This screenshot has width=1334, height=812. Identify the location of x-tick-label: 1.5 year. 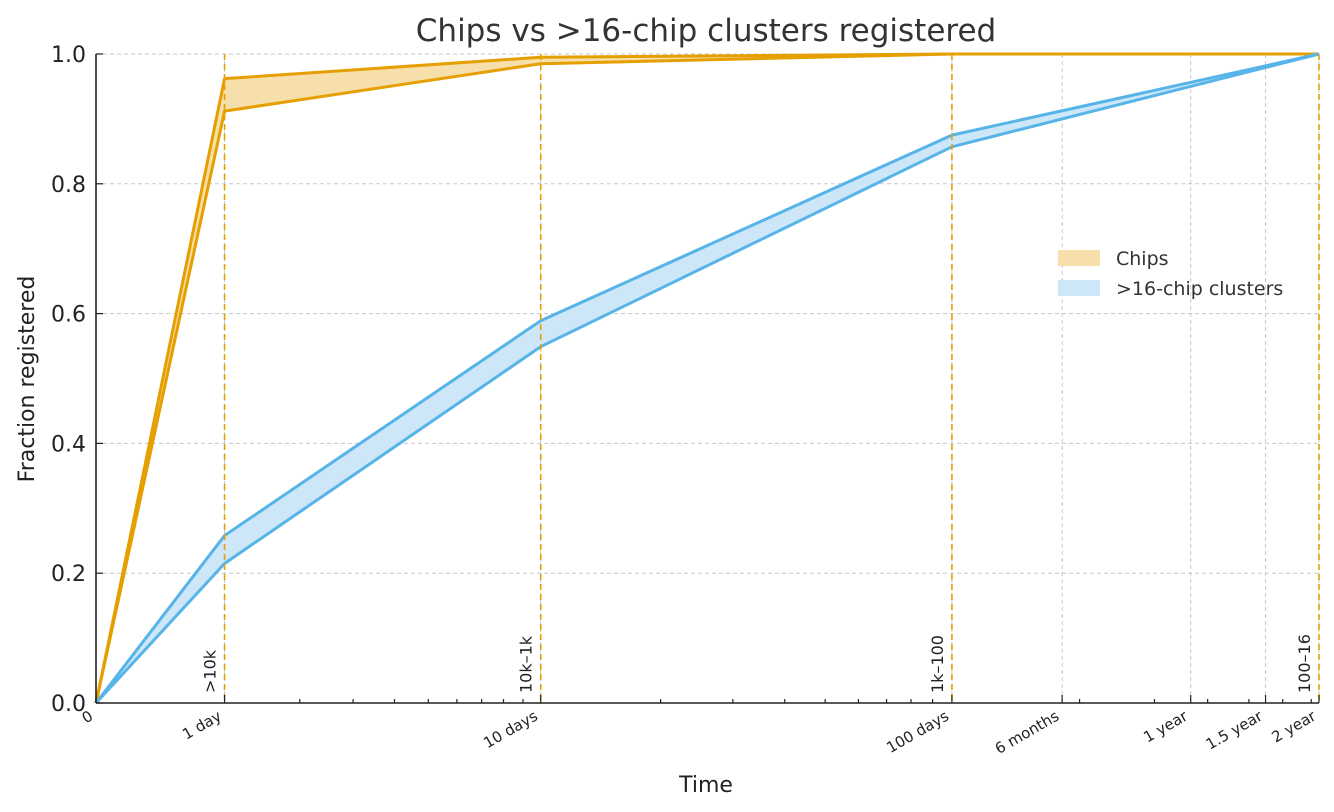
(1234, 729).